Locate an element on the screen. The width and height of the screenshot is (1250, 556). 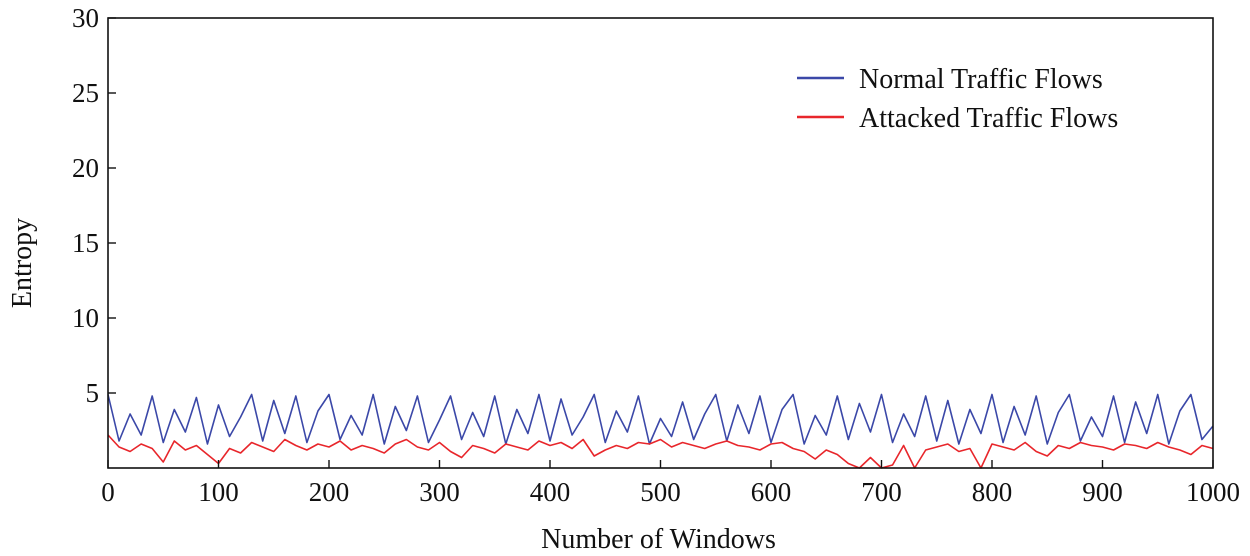
legend-label-normal: Normal Traffic Flows is located at coordinates (981, 79).